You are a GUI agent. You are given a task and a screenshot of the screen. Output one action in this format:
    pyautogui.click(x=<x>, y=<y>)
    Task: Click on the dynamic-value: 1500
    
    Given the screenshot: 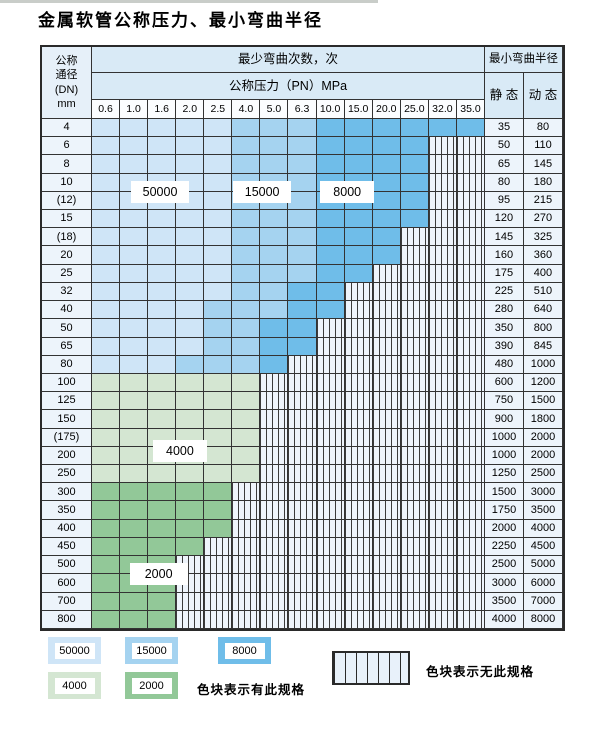 What is the action you would take?
    pyautogui.click(x=543, y=401)
    